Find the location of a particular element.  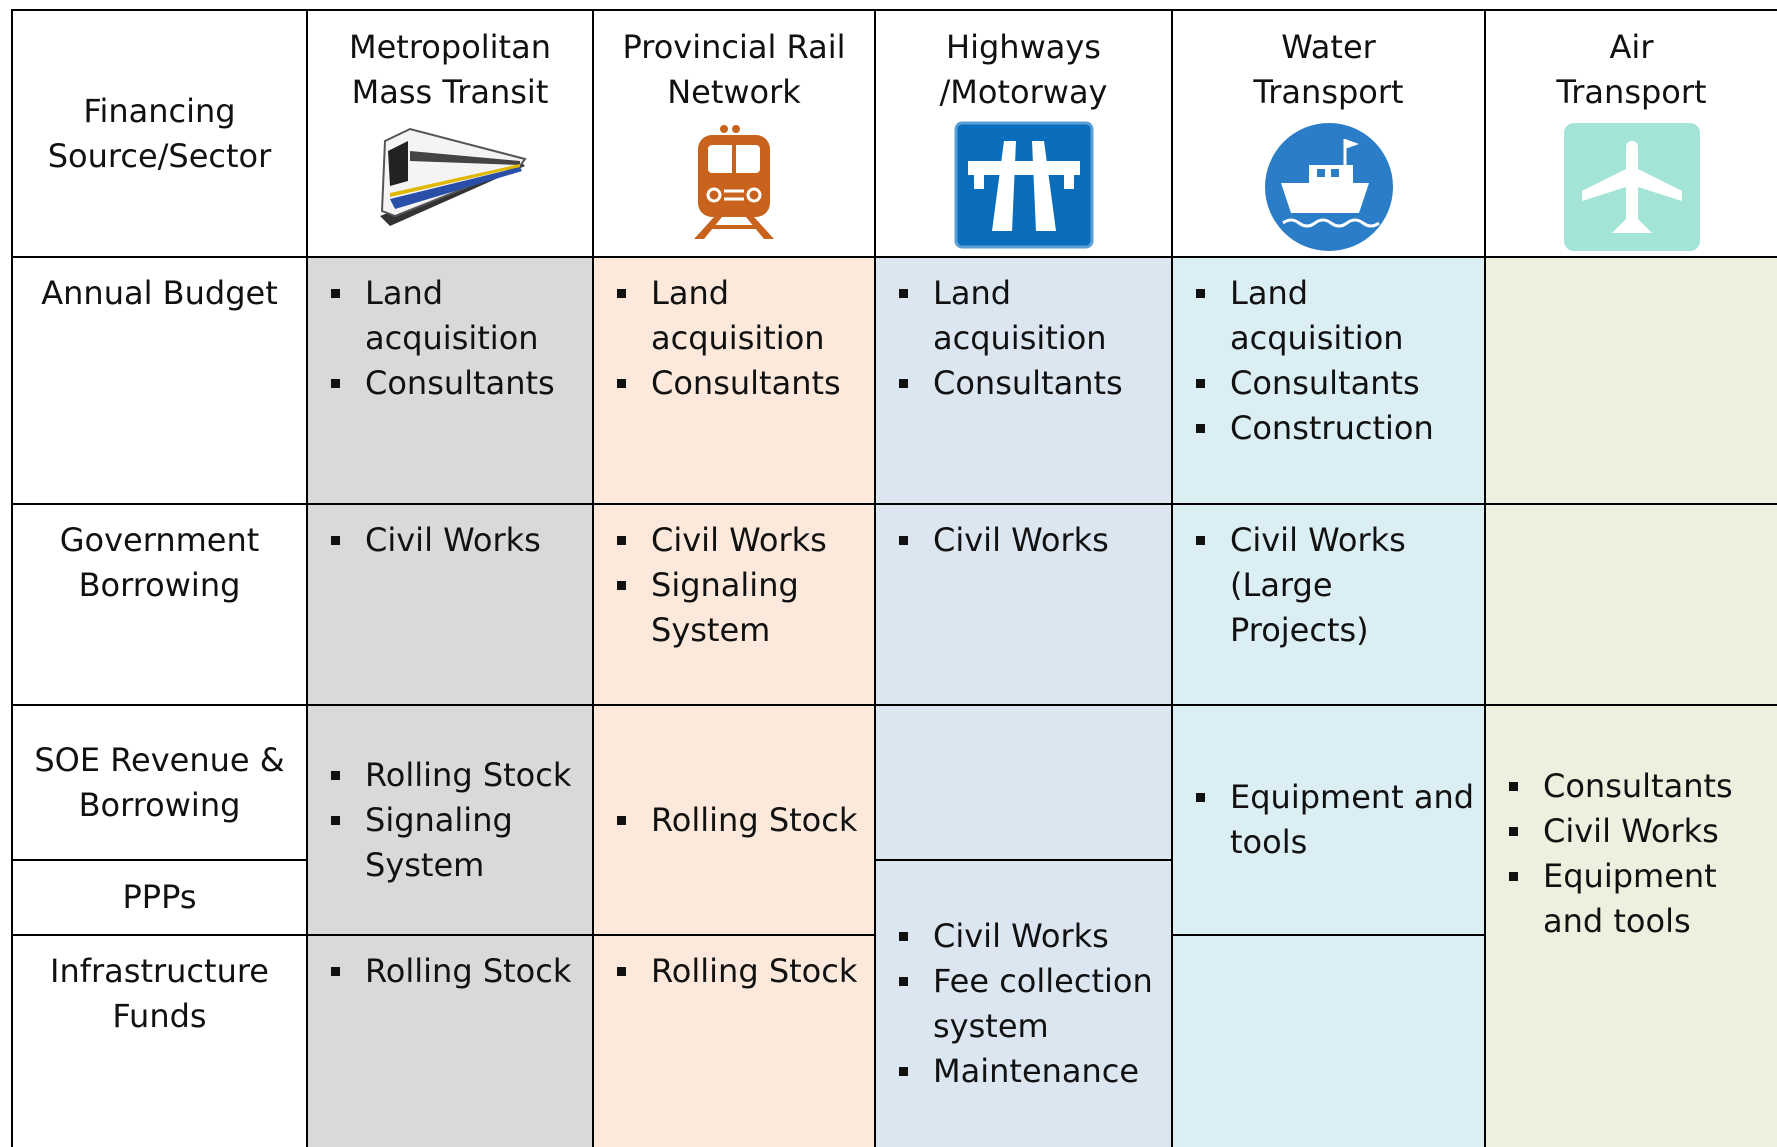

header-line: Air is located at coordinates (1631, 47).